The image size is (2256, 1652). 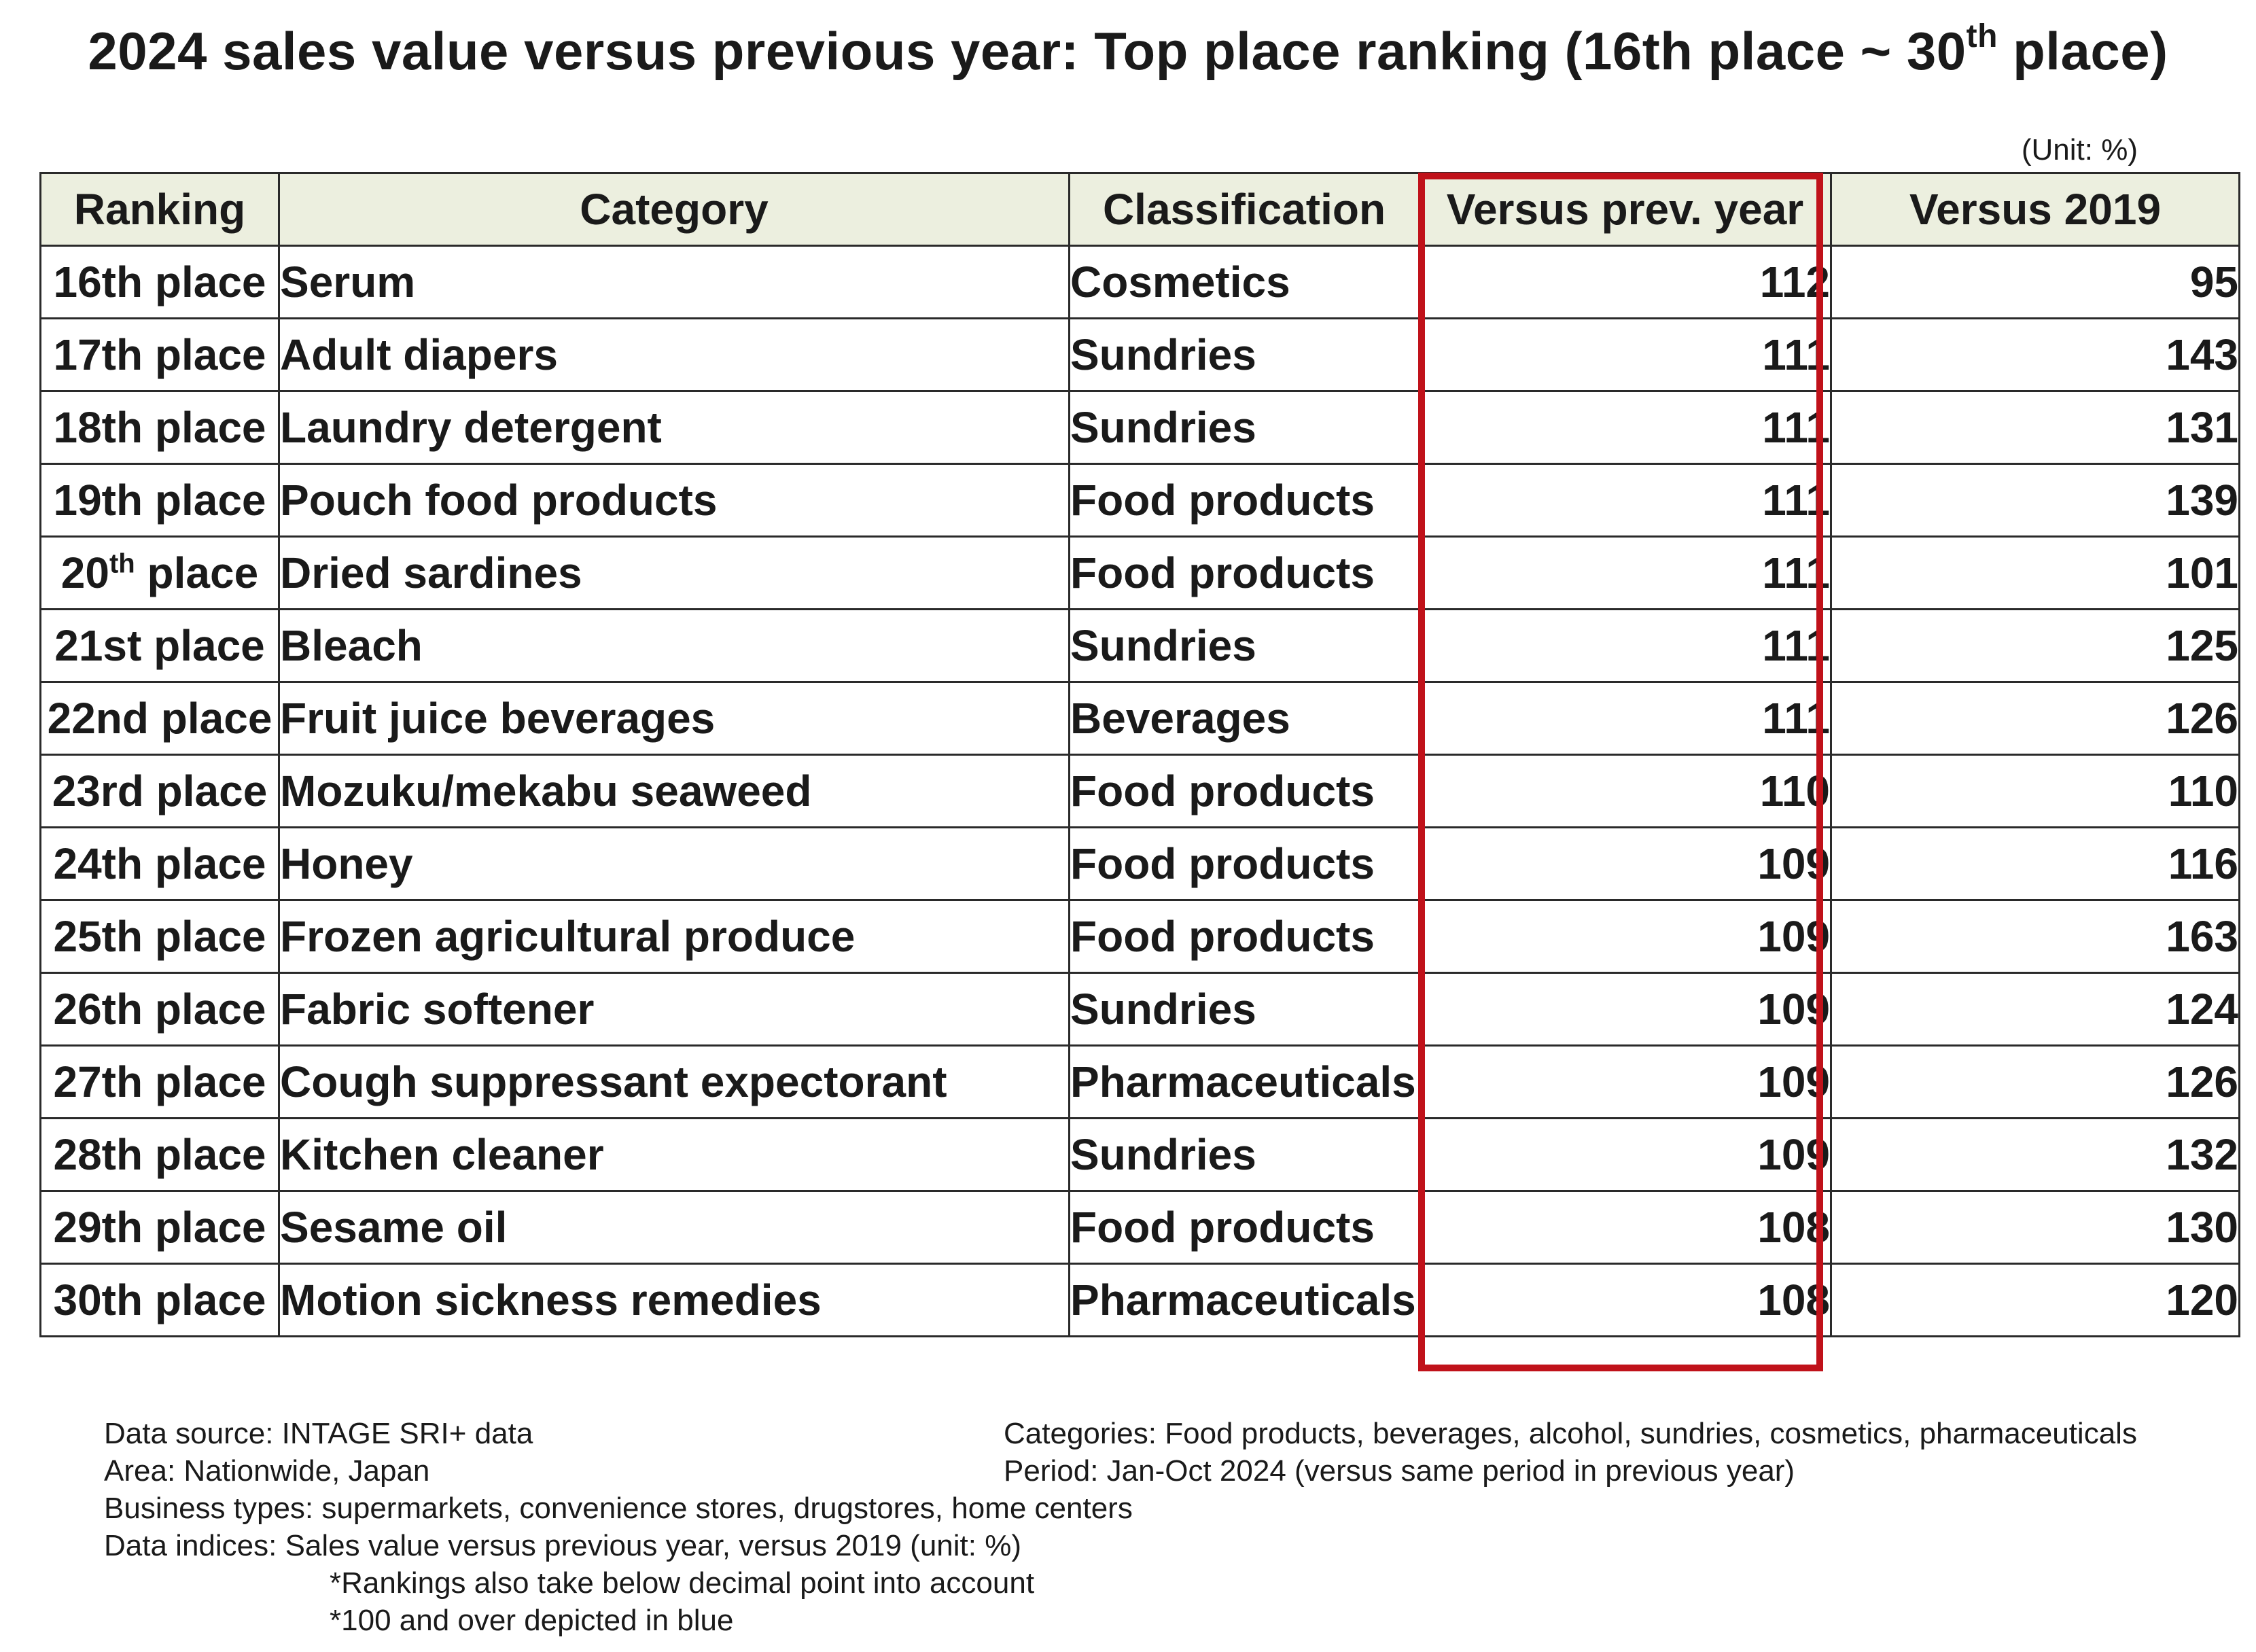 I want to click on cell-category: Pouch food products, so click(x=674, y=500).